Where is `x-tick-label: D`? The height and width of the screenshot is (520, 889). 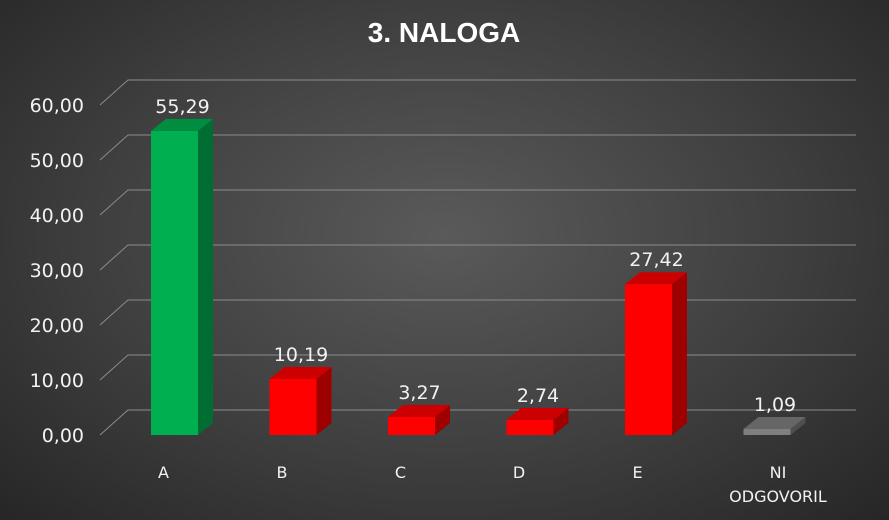 x-tick-label: D is located at coordinates (519, 472).